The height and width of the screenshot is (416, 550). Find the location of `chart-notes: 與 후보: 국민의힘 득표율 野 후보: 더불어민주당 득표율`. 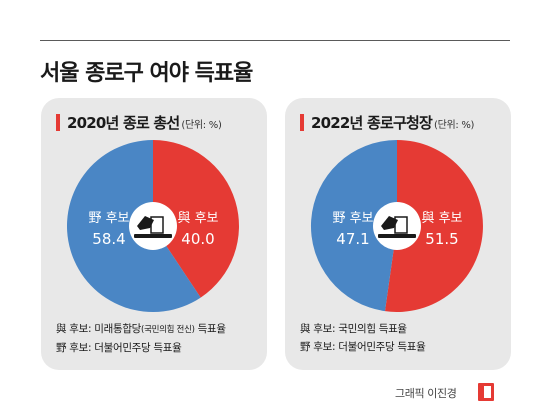

chart-notes: 與 후보: 국민의힘 득표율 野 후보: 더불어민주당 득표율 is located at coordinates (363, 338).